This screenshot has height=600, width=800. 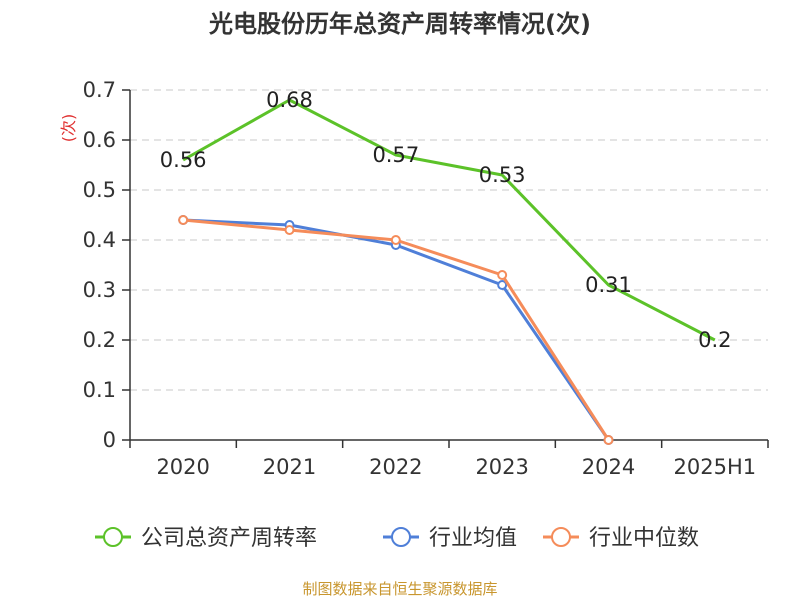 I want to click on data-label: 0.56, so click(x=183, y=160).